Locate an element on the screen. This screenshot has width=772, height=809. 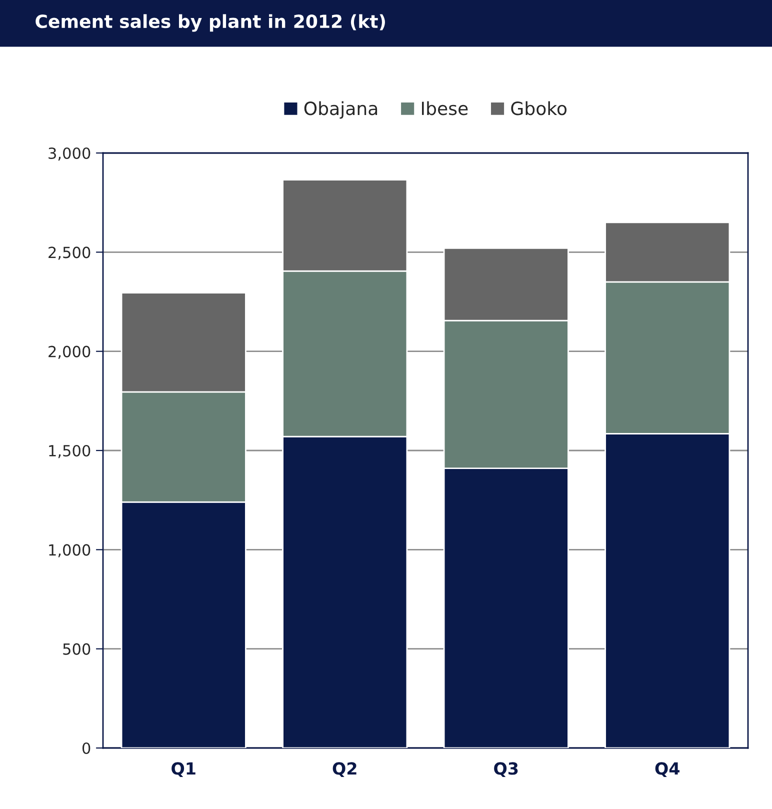
legend-label: Obajana is located at coordinates (341, 110).